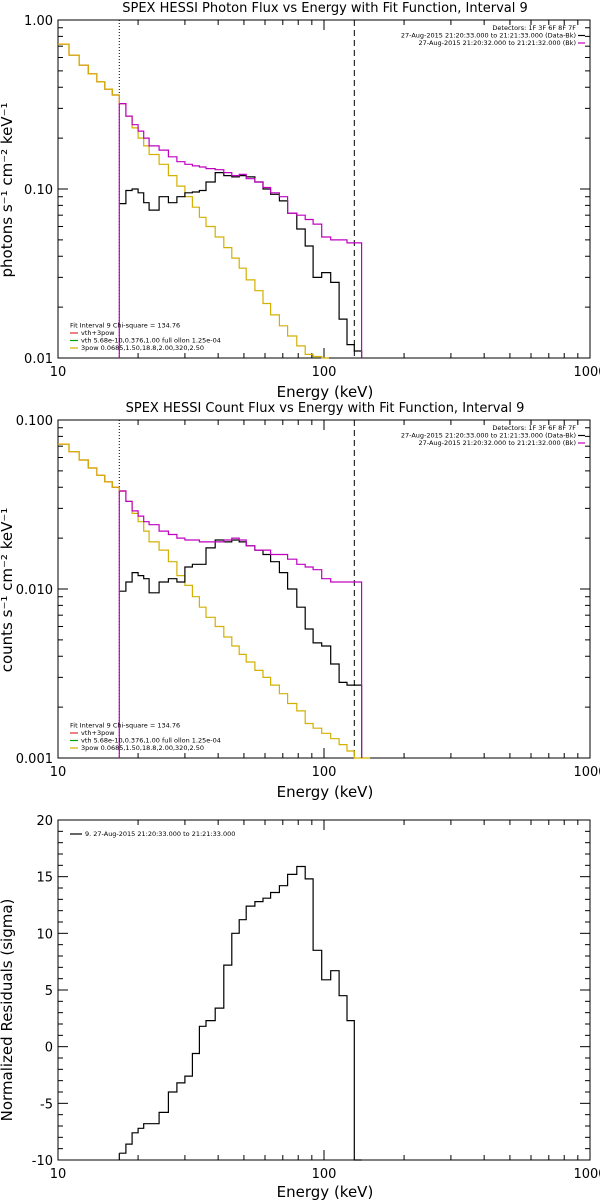 The height and width of the screenshot is (1200, 600). What do you see at coordinates (8, 1010) in the screenshot?
I see `residuals-ylabel: Normalized Residuals (sigma)` at bounding box center [8, 1010].